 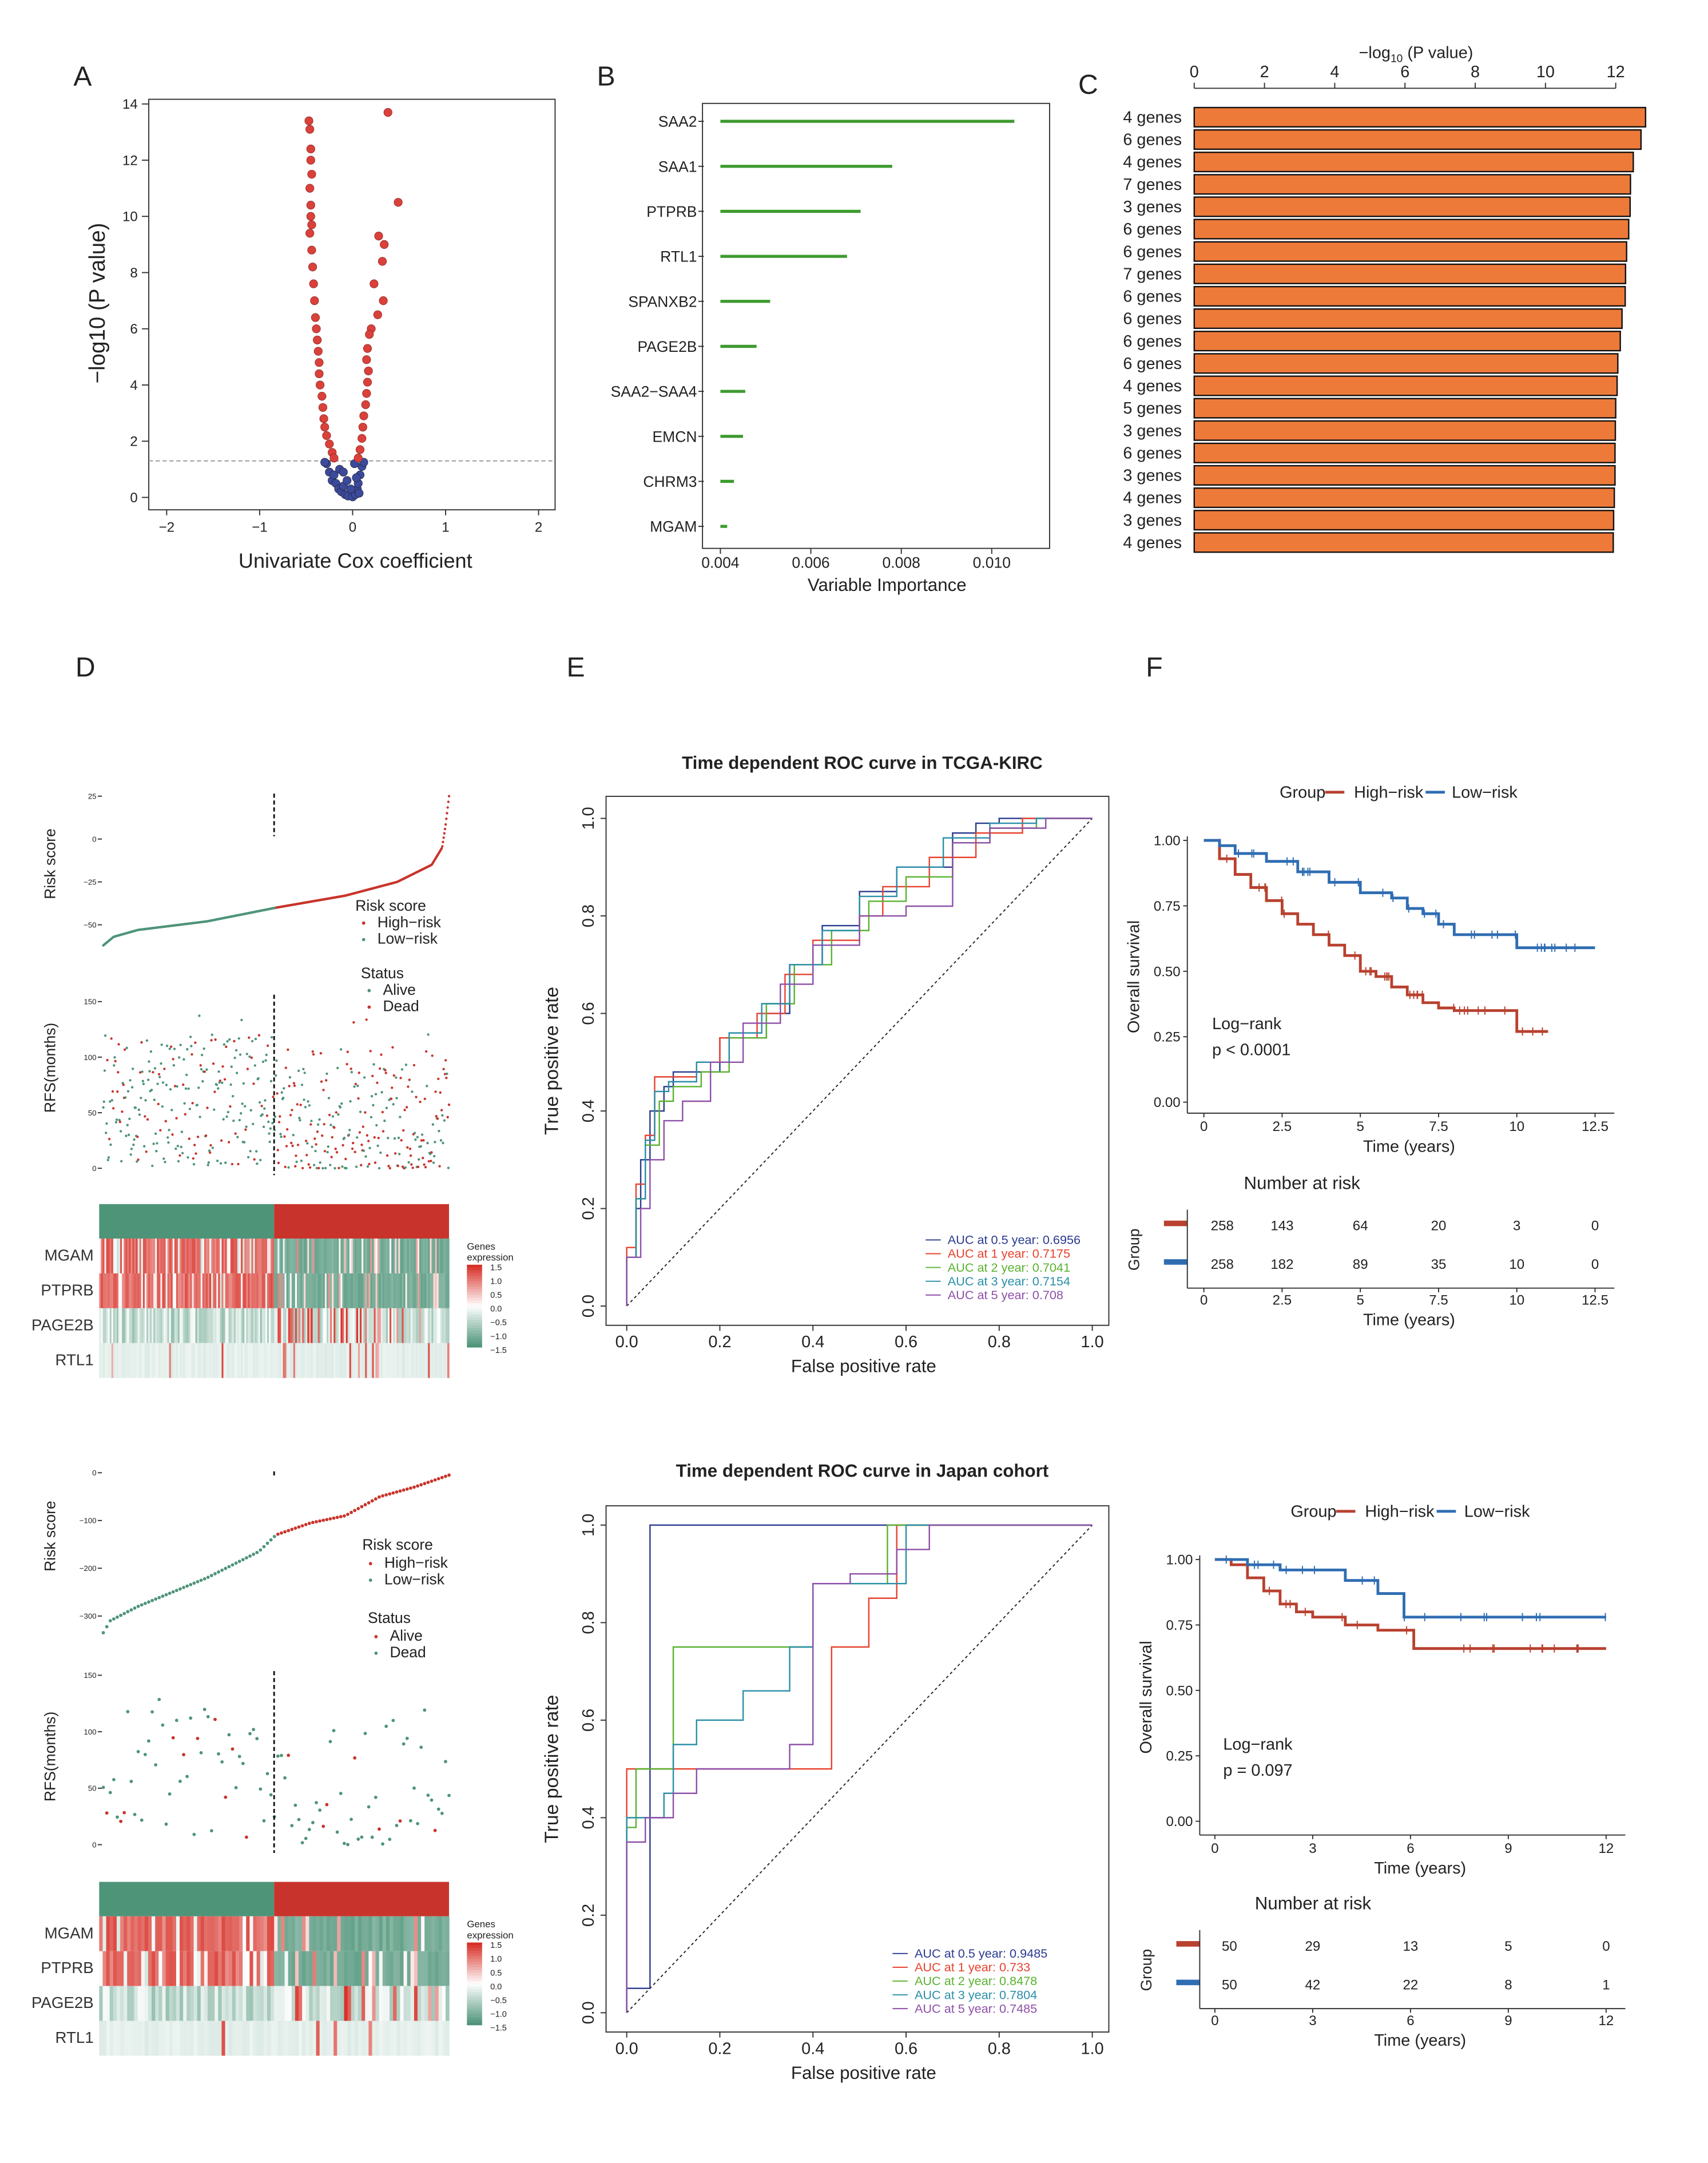 I want to click on log-rank-label: Log−rank, so click(x=1247, y=1024).